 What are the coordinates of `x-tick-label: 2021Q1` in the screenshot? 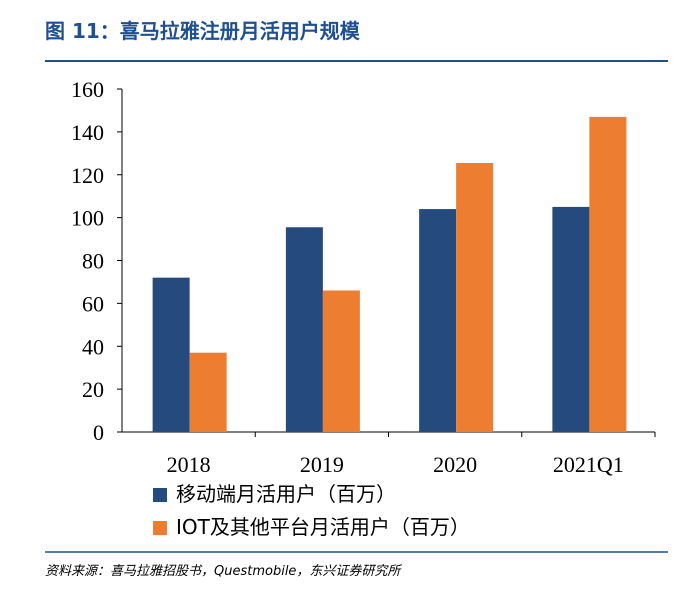 It's located at (588, 464).